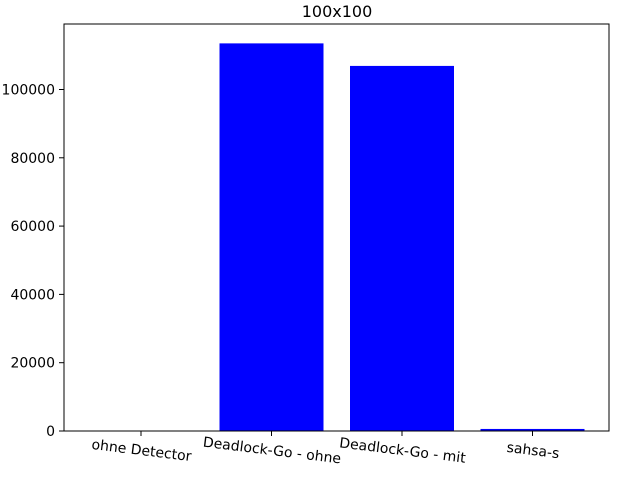  I want to click on y-tick-label-0: 0, so click(50, 432).